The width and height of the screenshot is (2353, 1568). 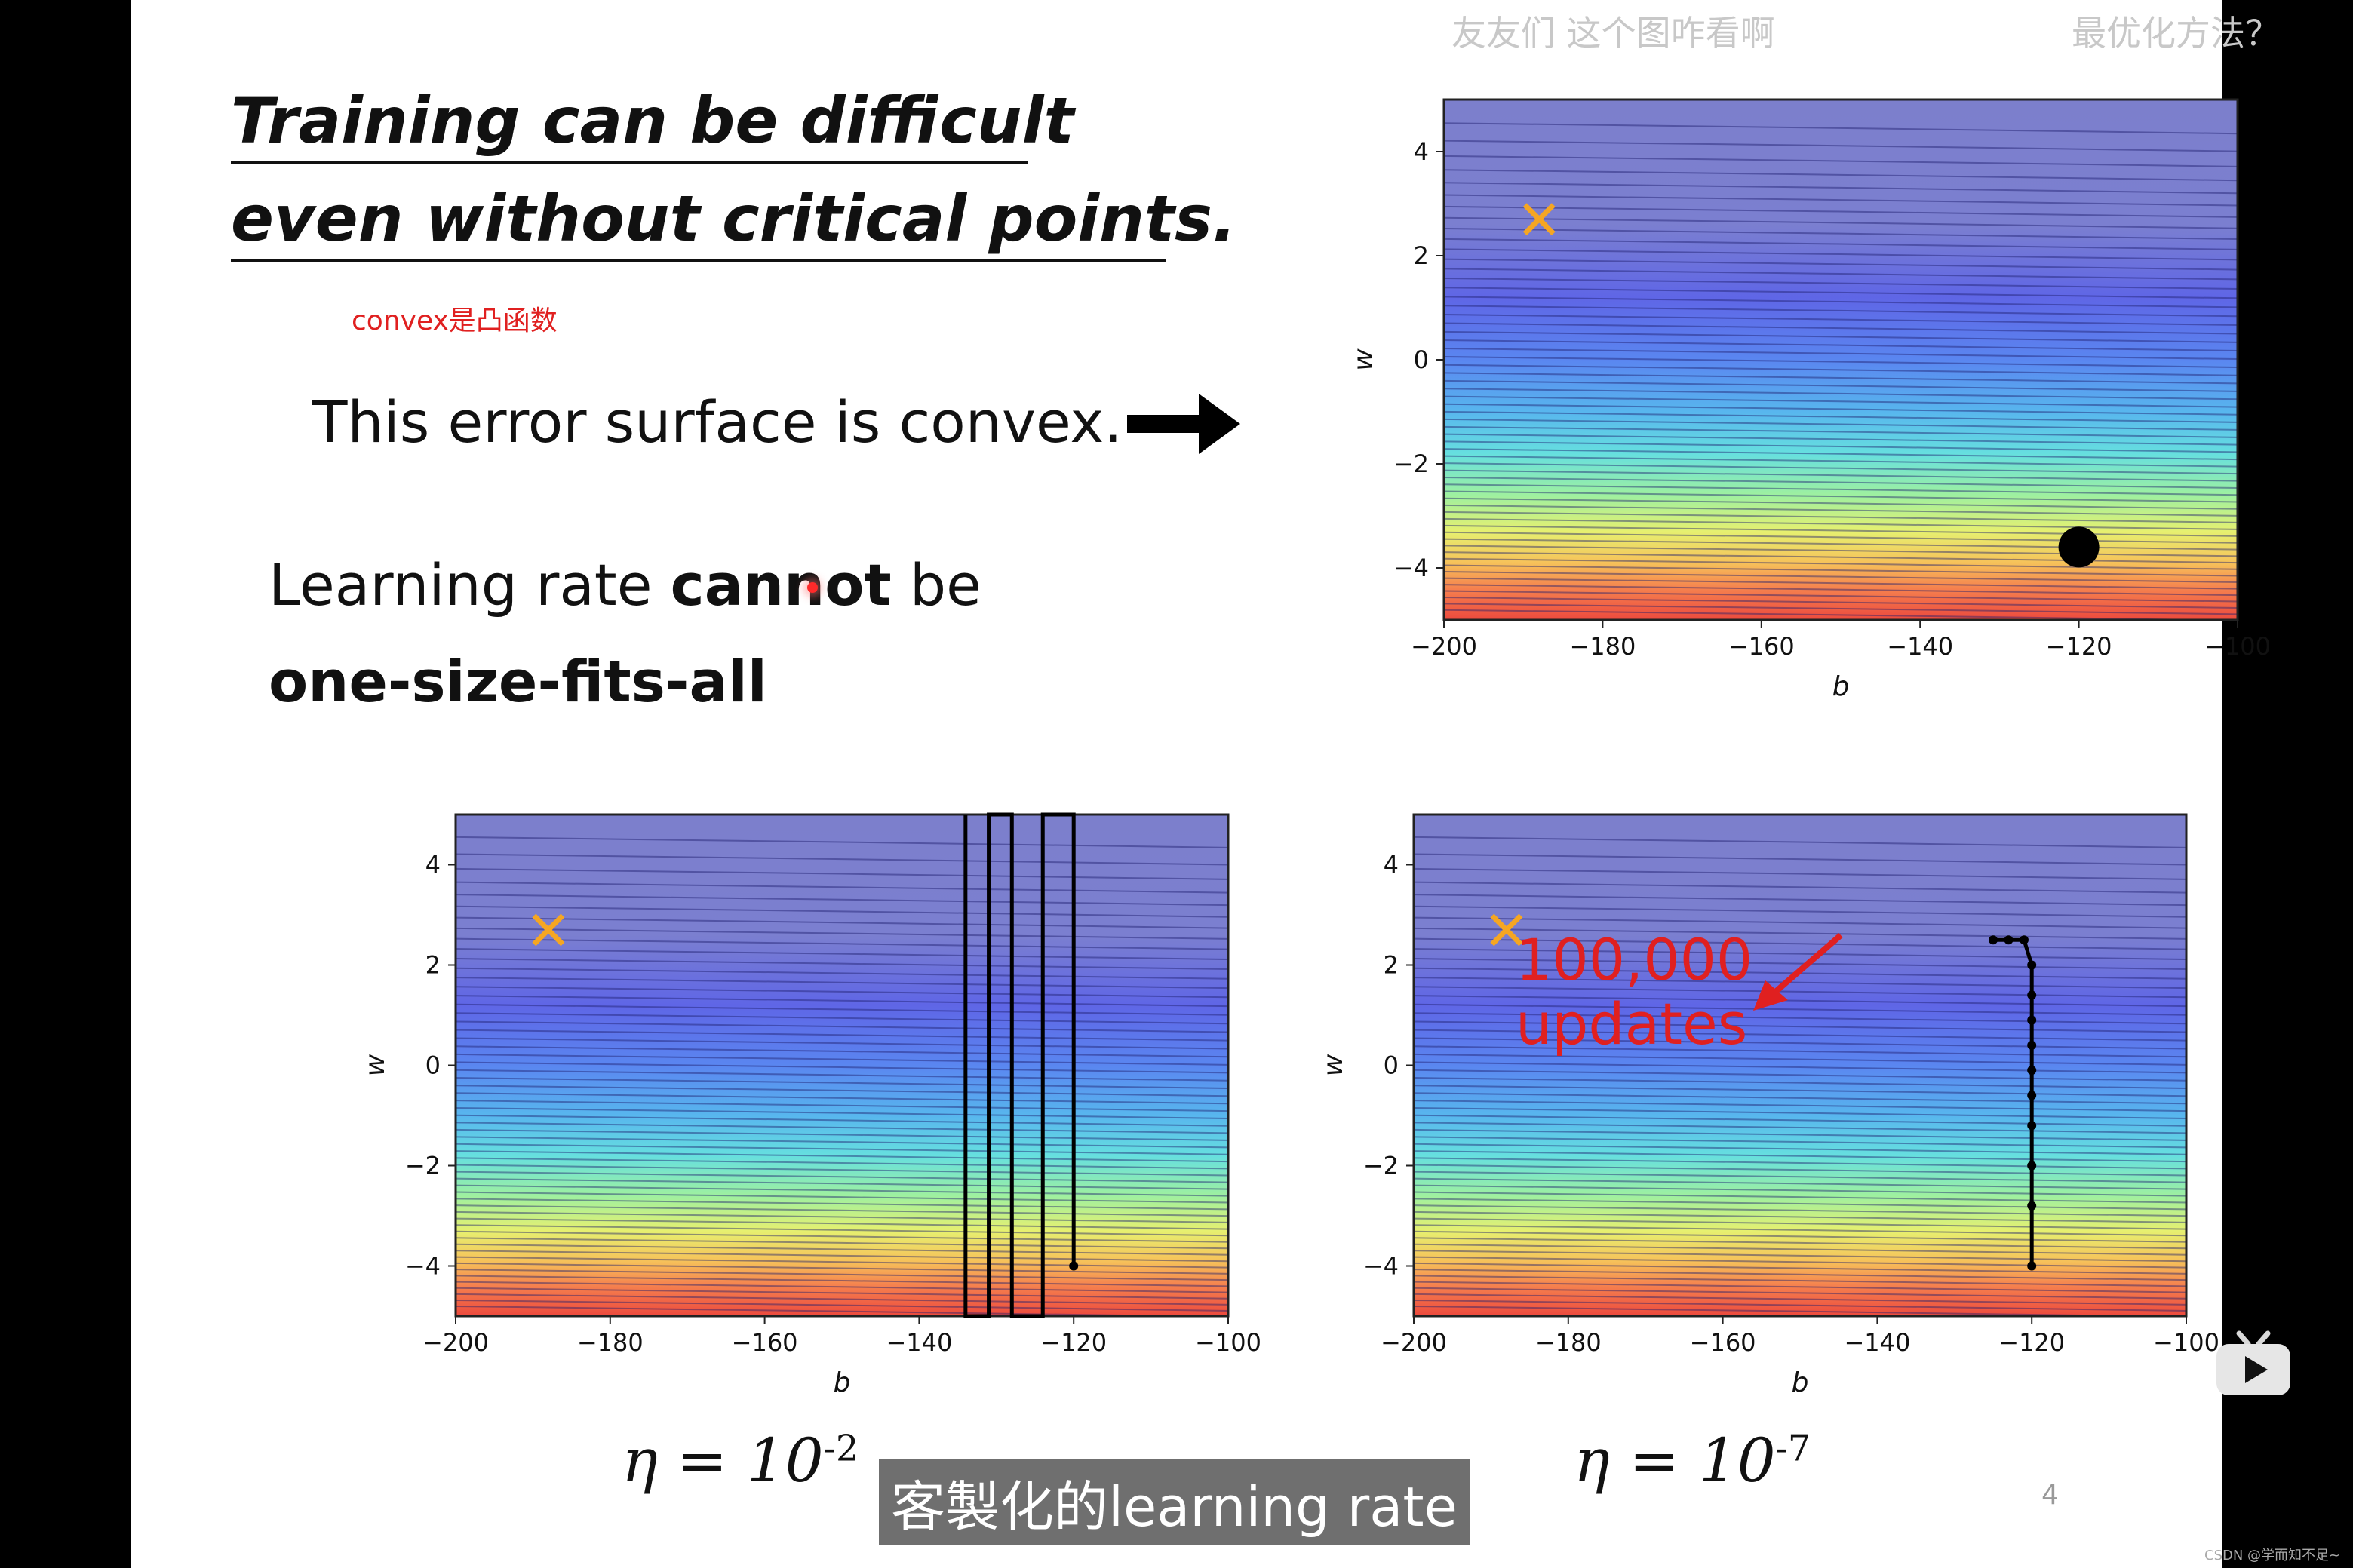 What do you see at coordinates (518, 682) in the screenshot?
I see `learning-rate-line-2: one-size-fits-all` at bounding box center [518, 682].